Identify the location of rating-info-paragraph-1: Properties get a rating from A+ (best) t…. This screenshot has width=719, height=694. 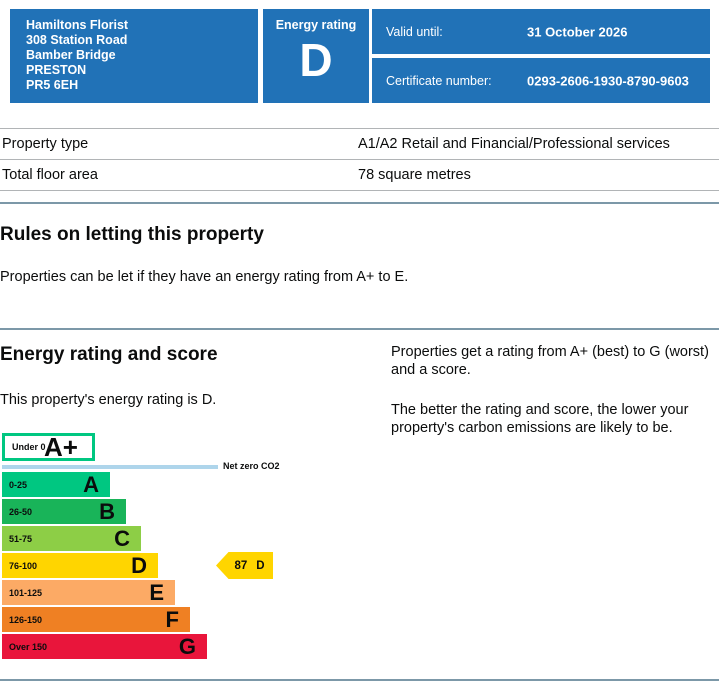
(550, 361).